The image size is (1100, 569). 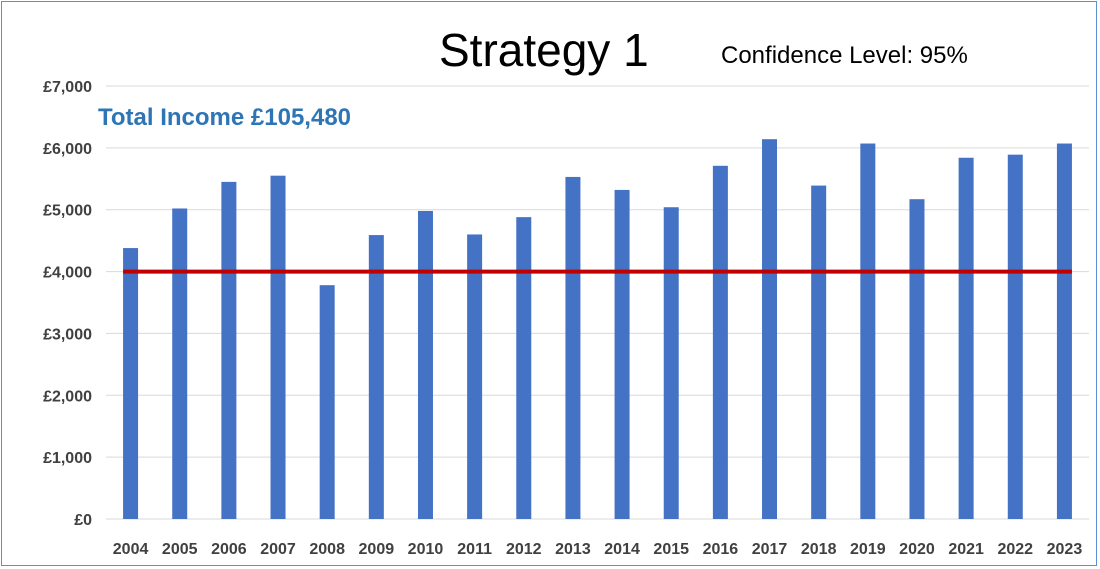 I want to click on x-tick-label: 2018, so click(x=819, y=549).